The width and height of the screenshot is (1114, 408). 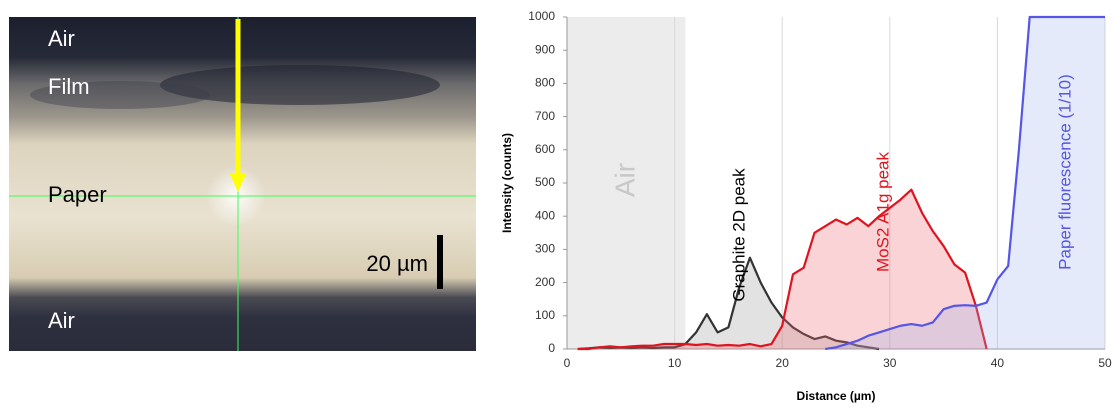 I want to click on y-tick-label: 800, so click(x=545, y=83).